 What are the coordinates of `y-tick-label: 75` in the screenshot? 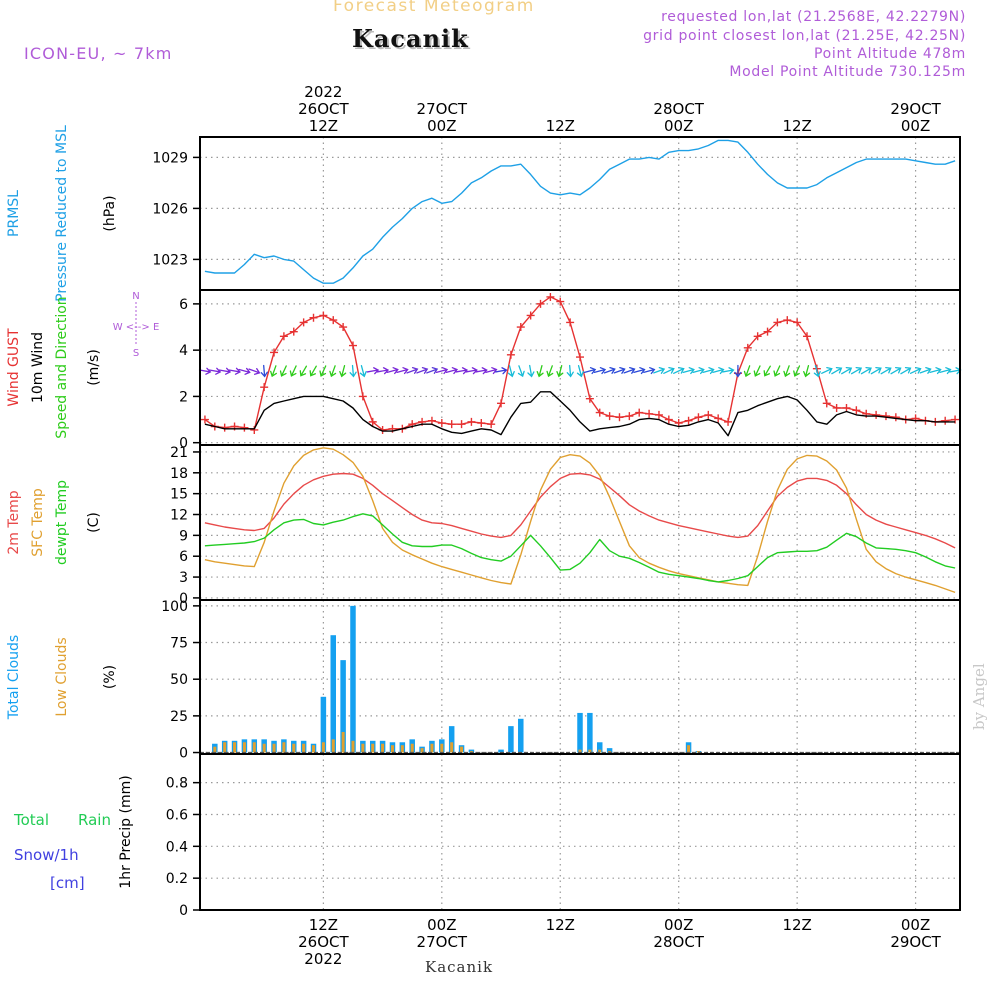 It's located at (179, 644).